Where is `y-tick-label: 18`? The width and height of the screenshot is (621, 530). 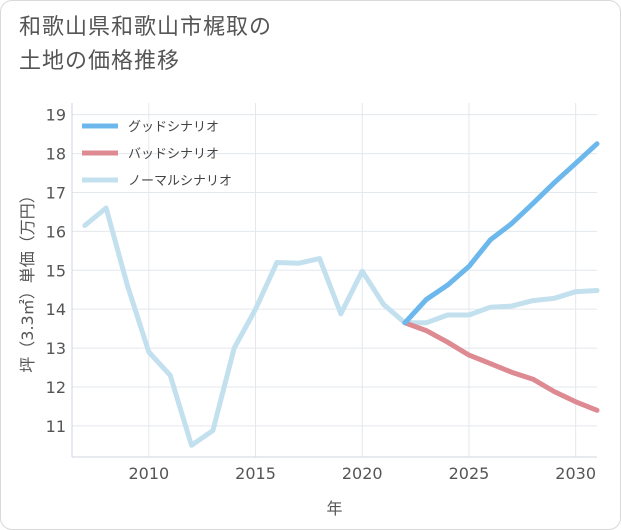
y-tick-label: 18 is located at coordinates (56, 154).